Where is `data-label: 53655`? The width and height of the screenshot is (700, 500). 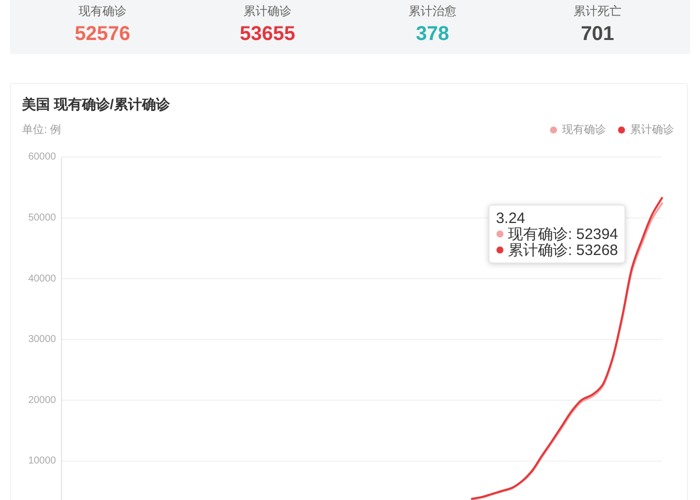
data-label: 53655 is located at coordinates (268, 34).